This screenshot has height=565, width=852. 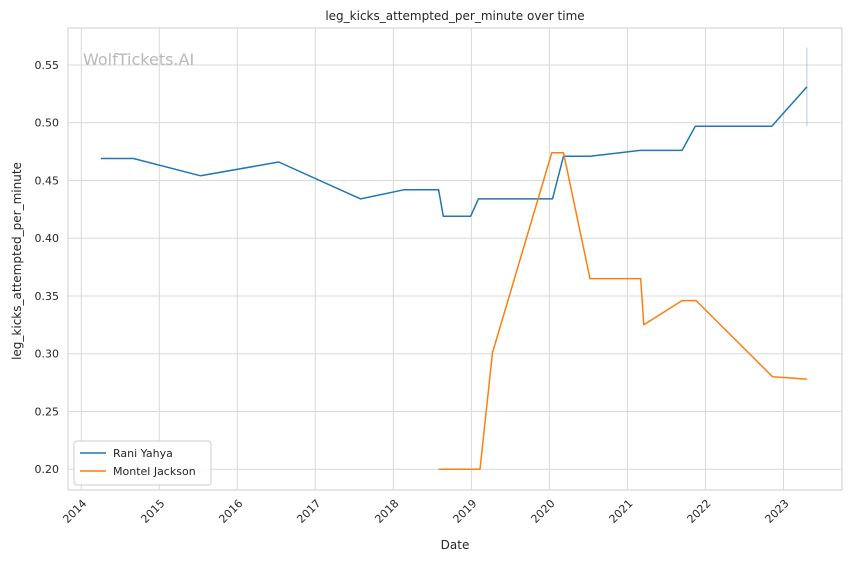 What do you see at coordinates (47, 469) in the screenshot?
I see `y-tick-label: 0.20` at bounding box center [47, 469].